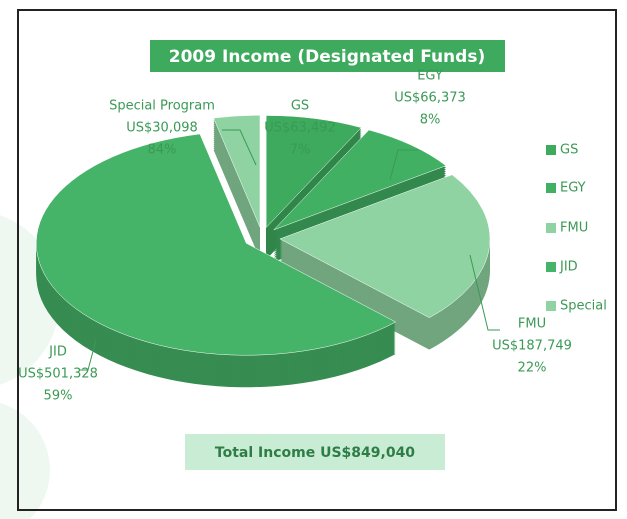  Describe the element at coordinates (25, 460) in the screenshot. I see `decoration` at that location.